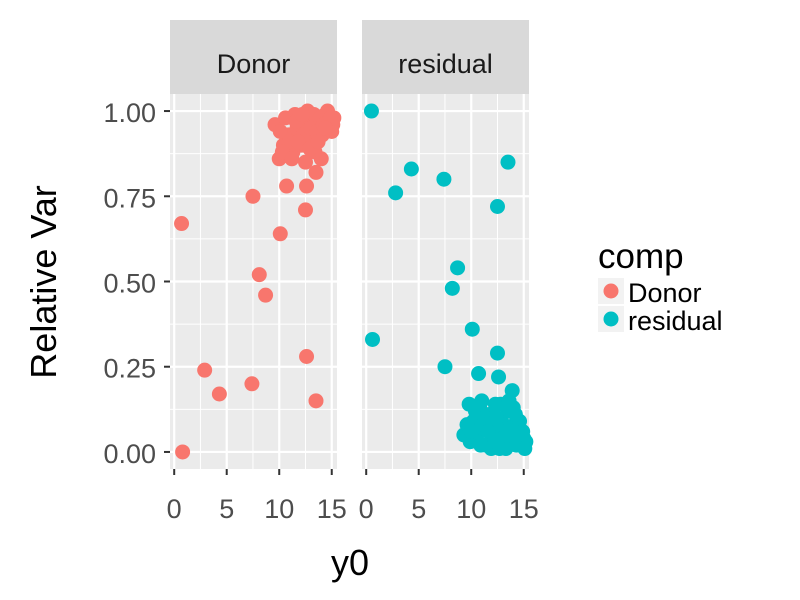 The image size is (800, 600). I want to click on y-tick-label: 0.25, so click(129, 369).